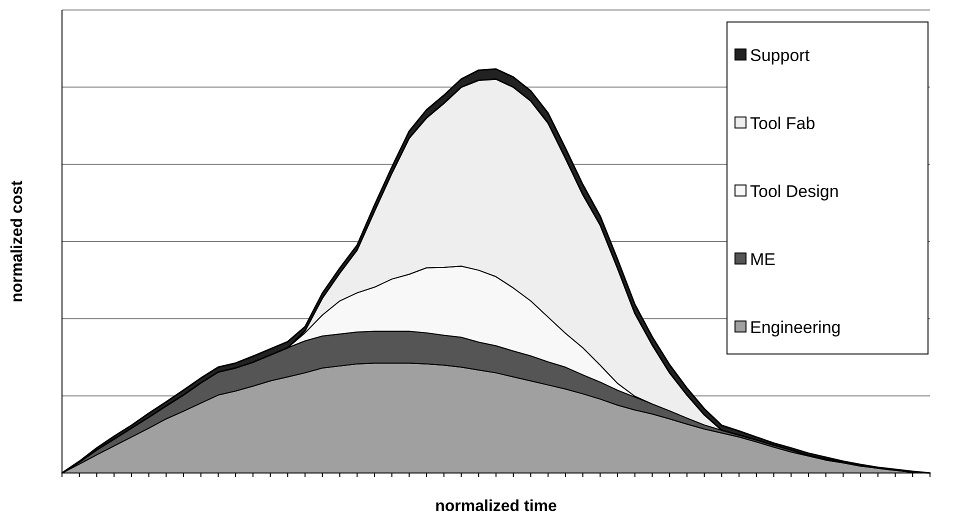 Image resolution: width=953 pixels, height=522 pixels. What do you see at coordinates (795, 327) in the screenshot?
I see `legend-label: Engineering` at bounding box center [795, 327].